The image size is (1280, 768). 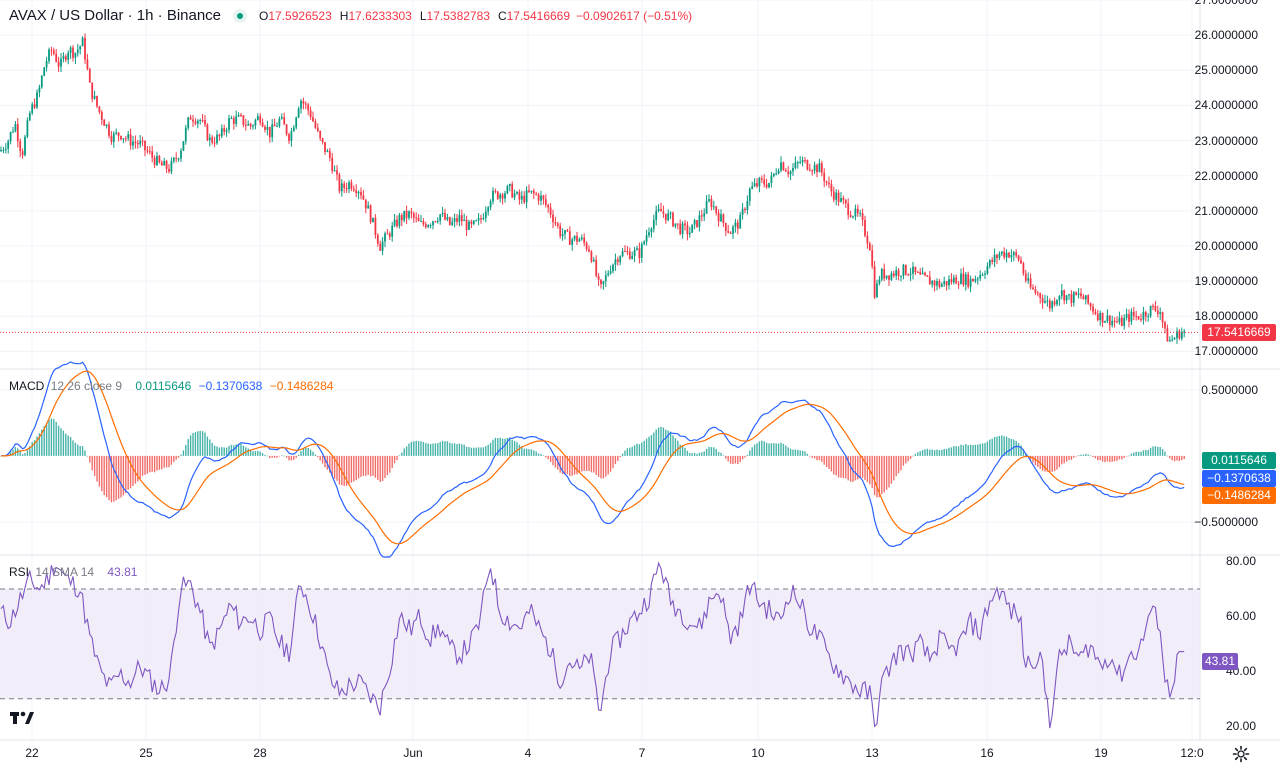 I want to click on tradingview-logo-icon, so click(x=24, y=718).